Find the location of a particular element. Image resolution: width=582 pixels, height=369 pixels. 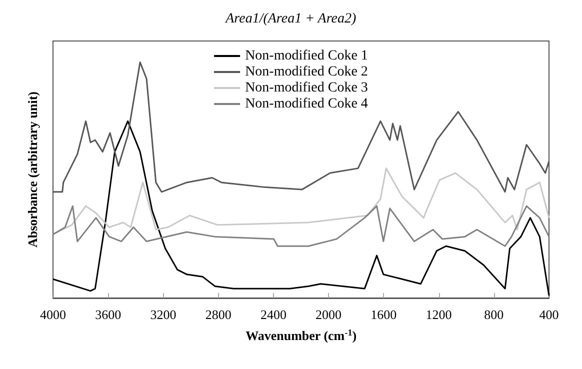

x-tick-label: 3200 is located at coordinates (163, 314).